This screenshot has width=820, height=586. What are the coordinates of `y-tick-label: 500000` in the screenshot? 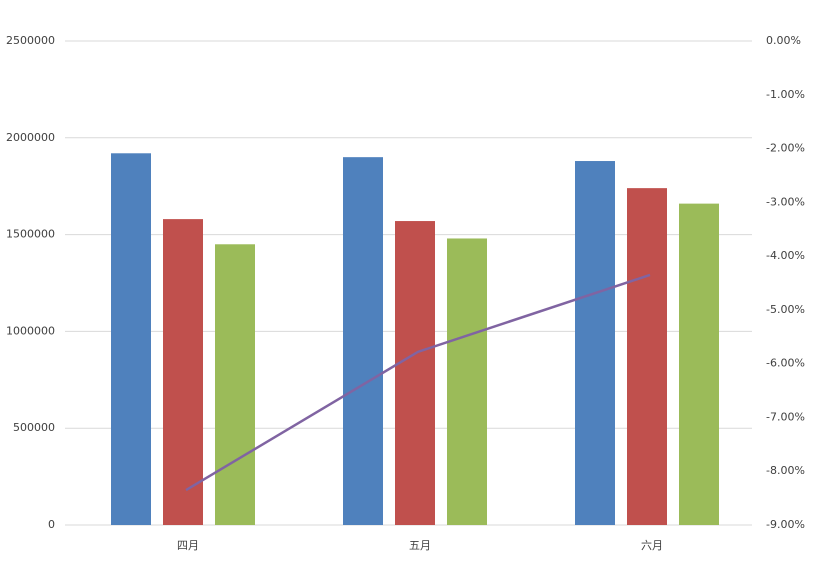 It's located at (34, 427).